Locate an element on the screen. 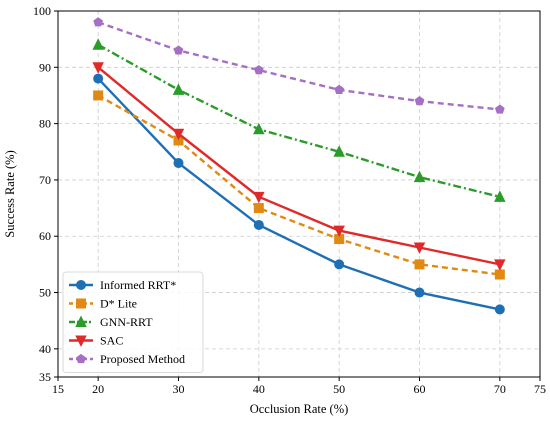 Image resolution: width=550 pixels, height=423 pixels. y-tick-label: 35 is located at coordinates (45, 377).